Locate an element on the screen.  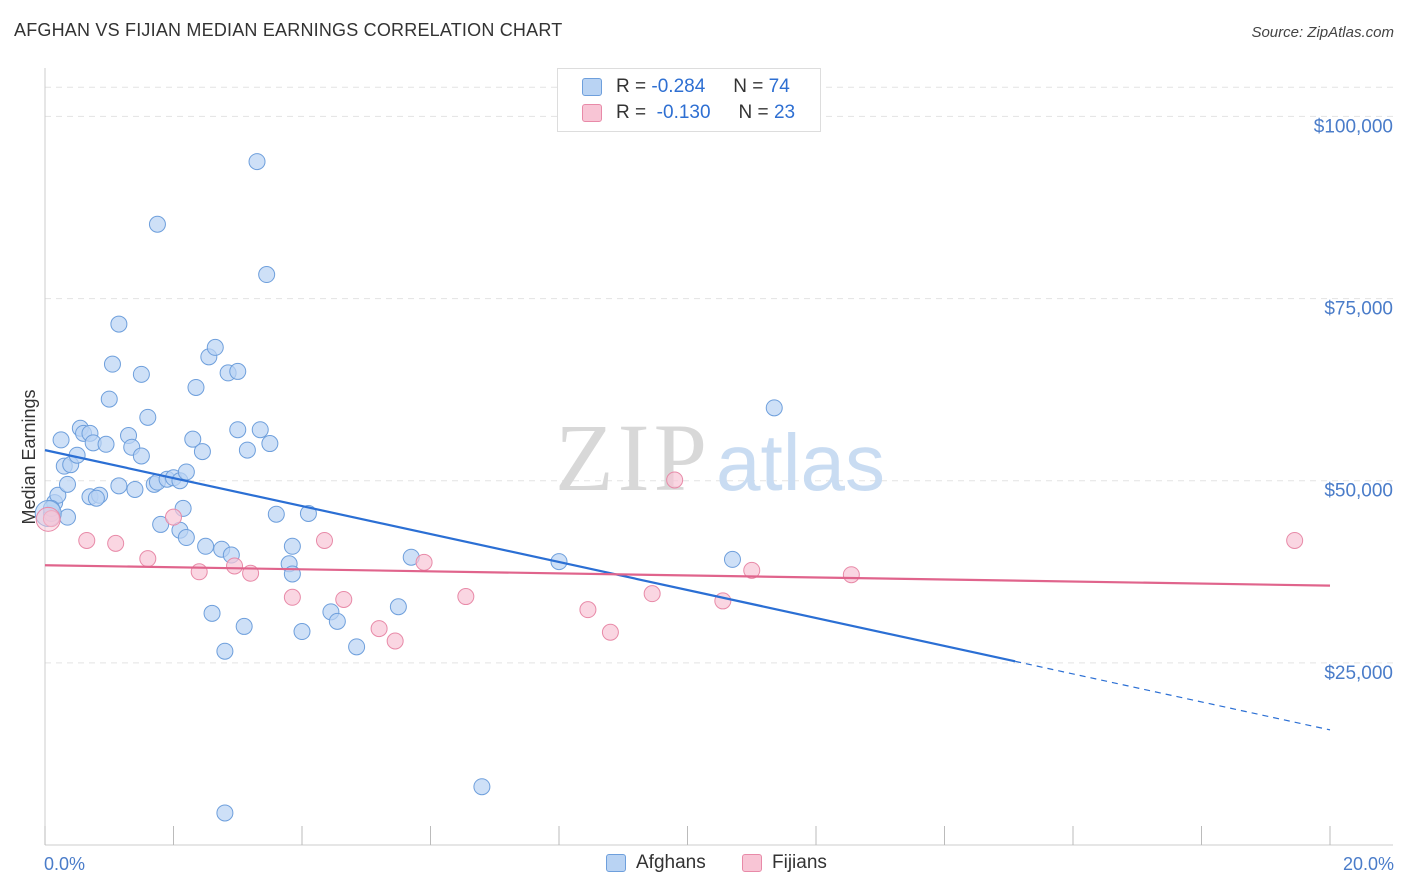
legend-n-value: 23 is located at coordinates (784, 112).